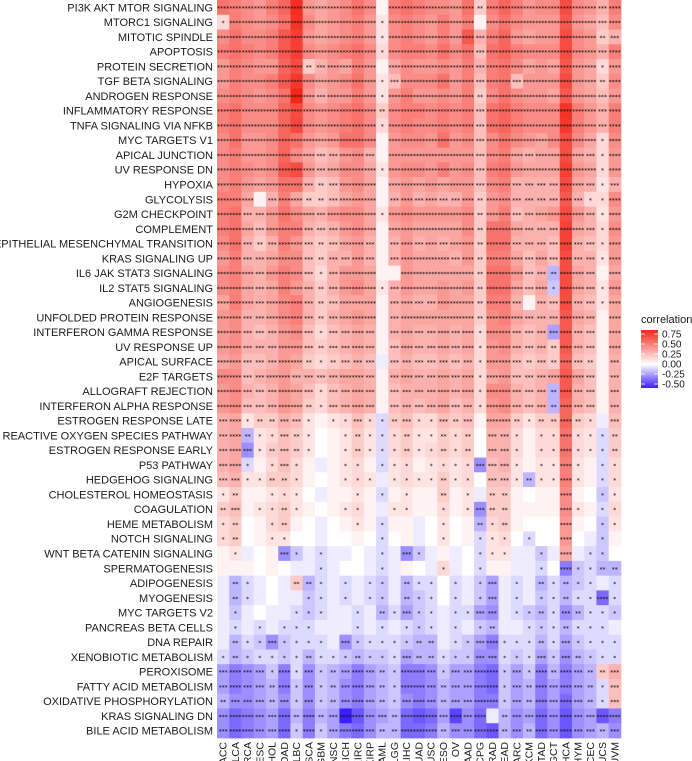 The image size is (692, 761). What do you see at coordinates (395, 751) in the screenshot?
I see `column-label: LGG` at bounding box center [395, 751].